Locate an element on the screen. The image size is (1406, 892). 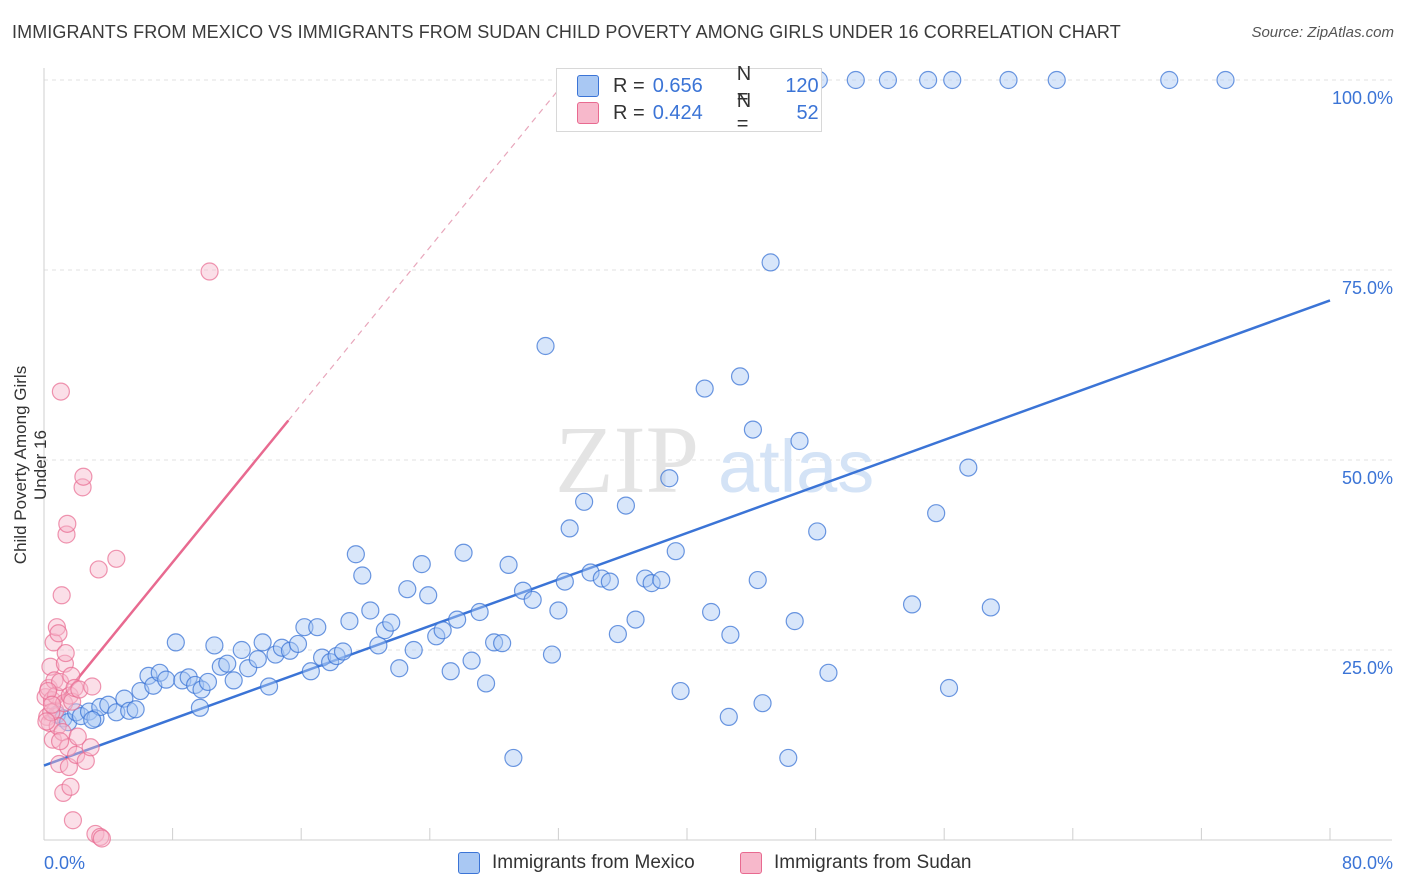
bottom-legend-label-sudan: Immigrants from Sudan is located at coordinates (873, 862).